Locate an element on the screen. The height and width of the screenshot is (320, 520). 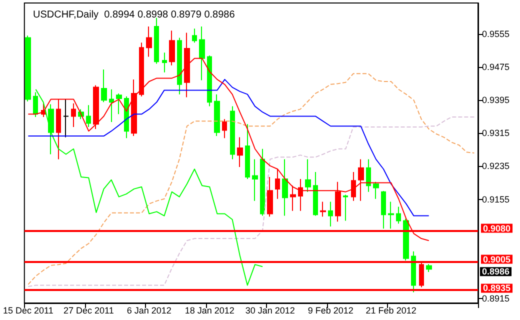
x-tick-label: 15 Dec 2011 is located at coordinates (28, 311).